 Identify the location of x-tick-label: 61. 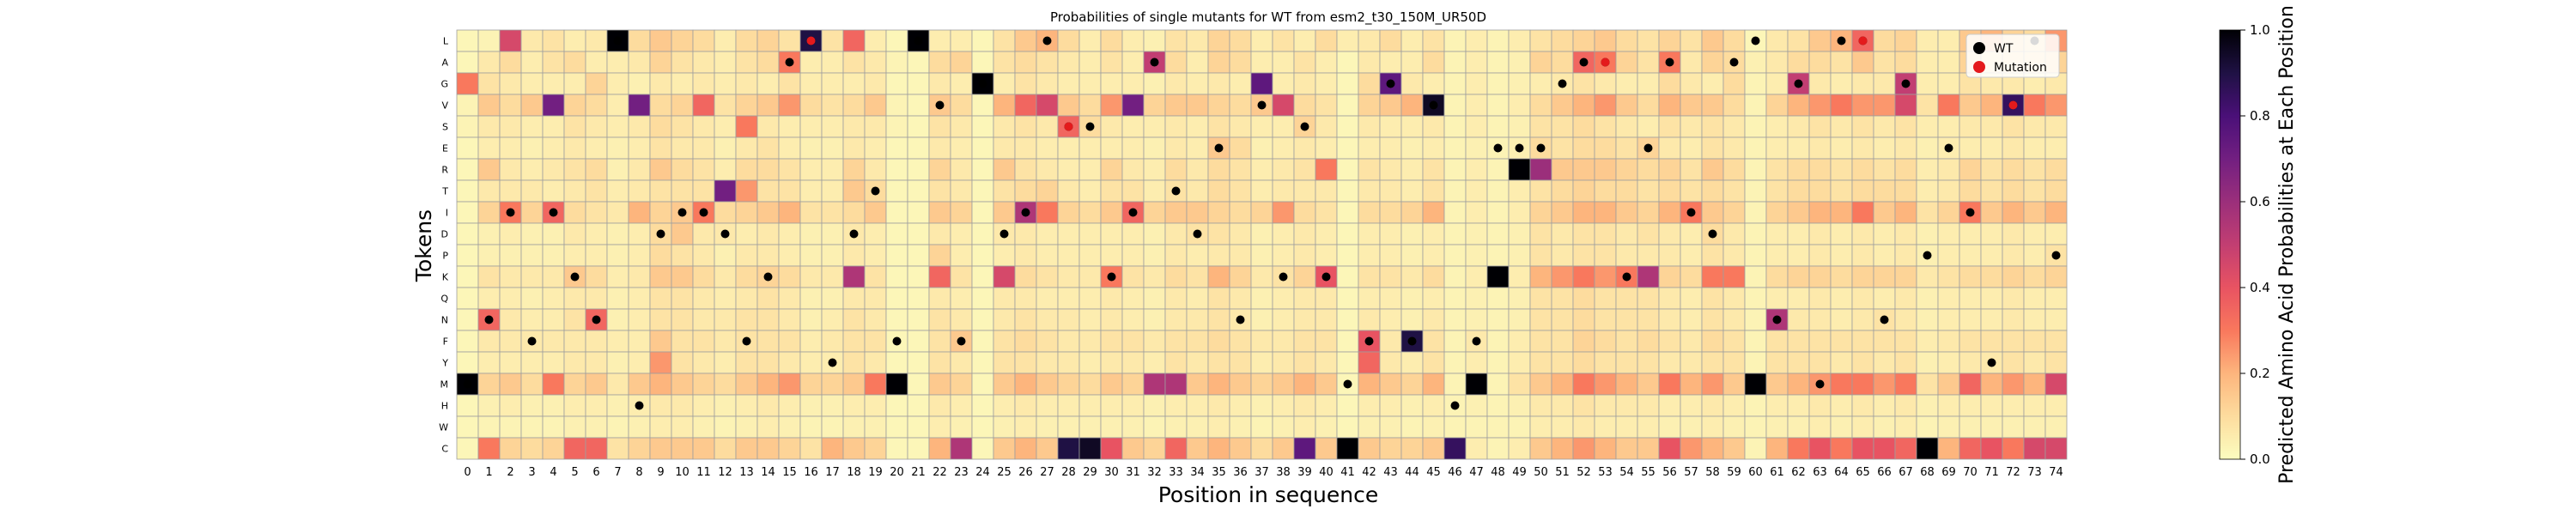
(1777, 472).